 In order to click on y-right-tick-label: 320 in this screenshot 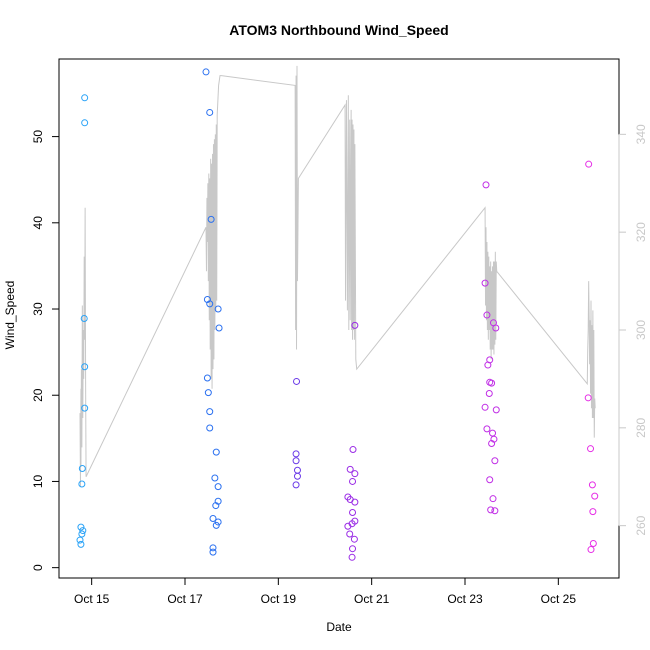, I will do `click(641, 232)`.